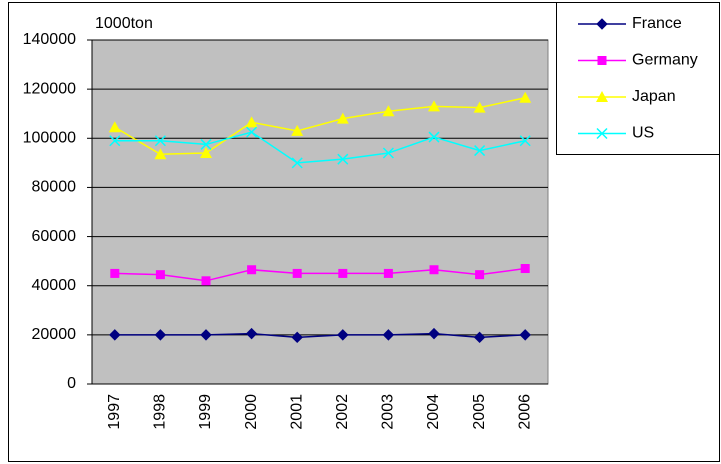  What do you see at coordinates (638, 78) in the screenshot?
I see `legend` at bounding box center [638, 78].